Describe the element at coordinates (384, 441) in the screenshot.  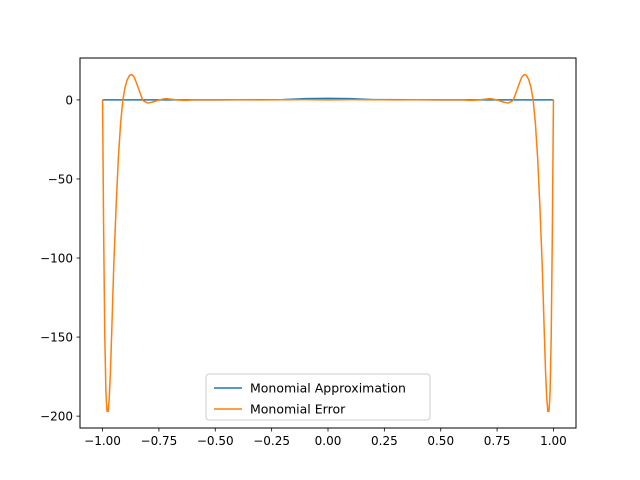
I see `x-tick-label: 0.25` at that location.